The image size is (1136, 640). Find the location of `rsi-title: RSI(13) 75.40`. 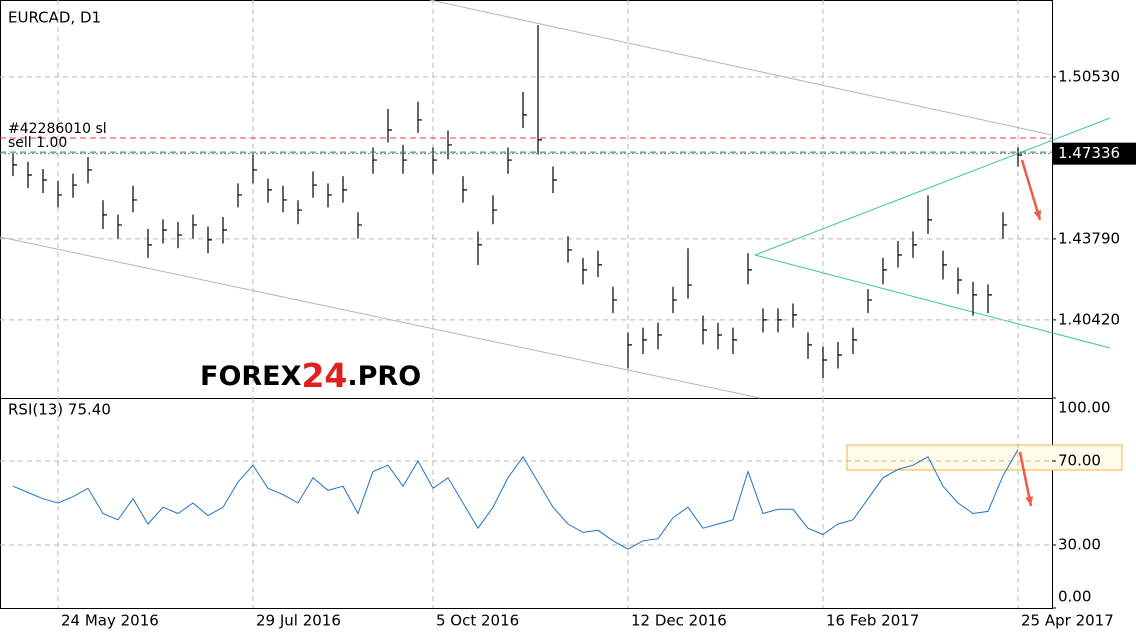

rsi-title: RSI(13) 75.40 is located at coordinates (59, 410).